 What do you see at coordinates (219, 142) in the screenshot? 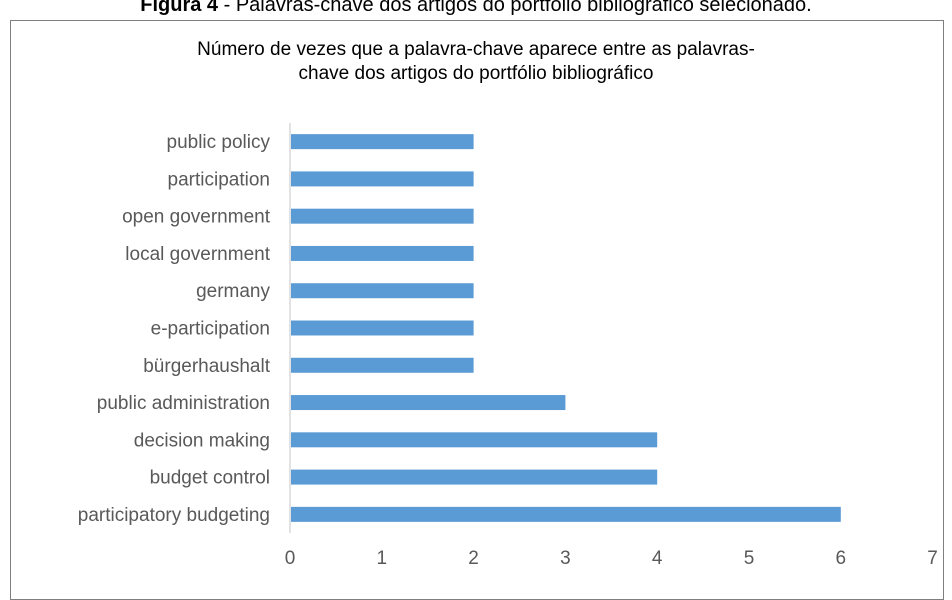
I see `category-label: public policy` at bounding box center [219, 142].